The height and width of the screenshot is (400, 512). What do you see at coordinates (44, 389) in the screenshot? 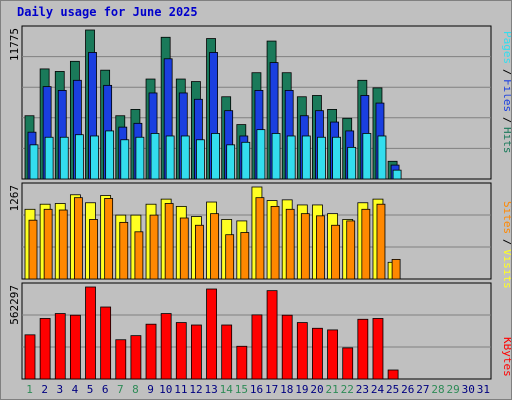
I see `day-tick-label: 2` at bounding box center [44, 389].